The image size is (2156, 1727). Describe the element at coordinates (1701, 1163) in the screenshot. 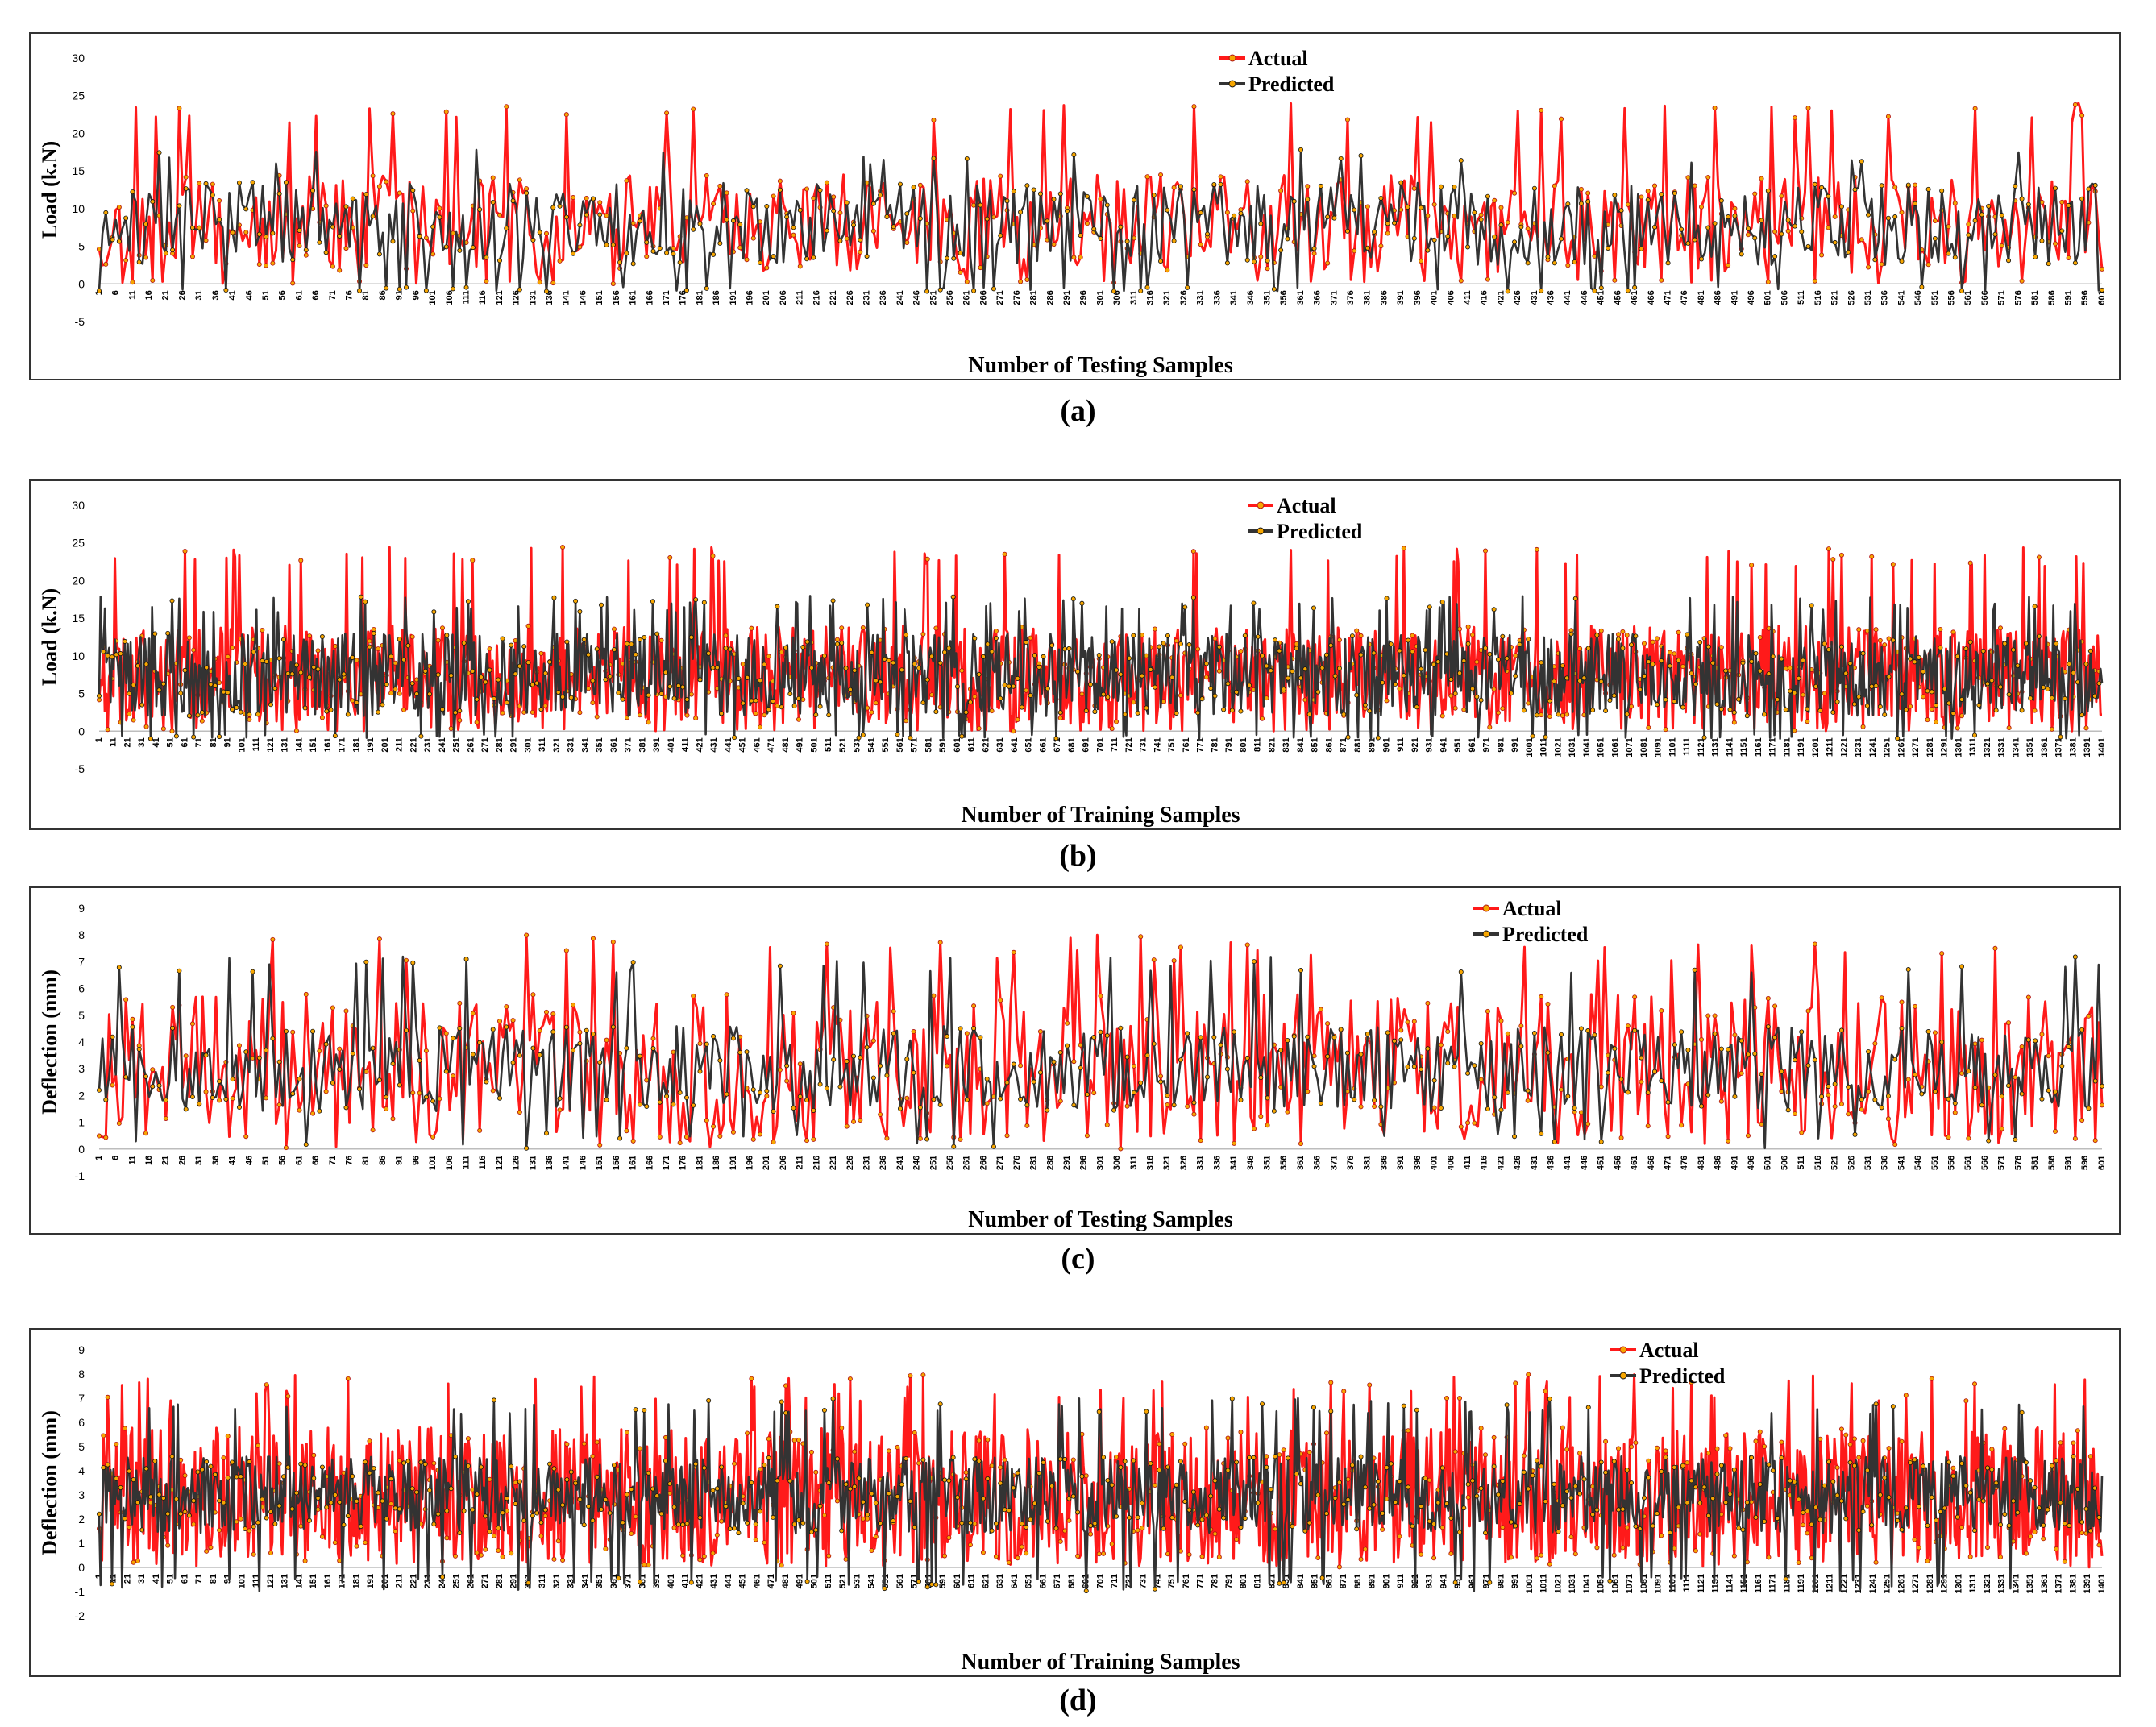

I see `x-tick-label: 481` at that location.